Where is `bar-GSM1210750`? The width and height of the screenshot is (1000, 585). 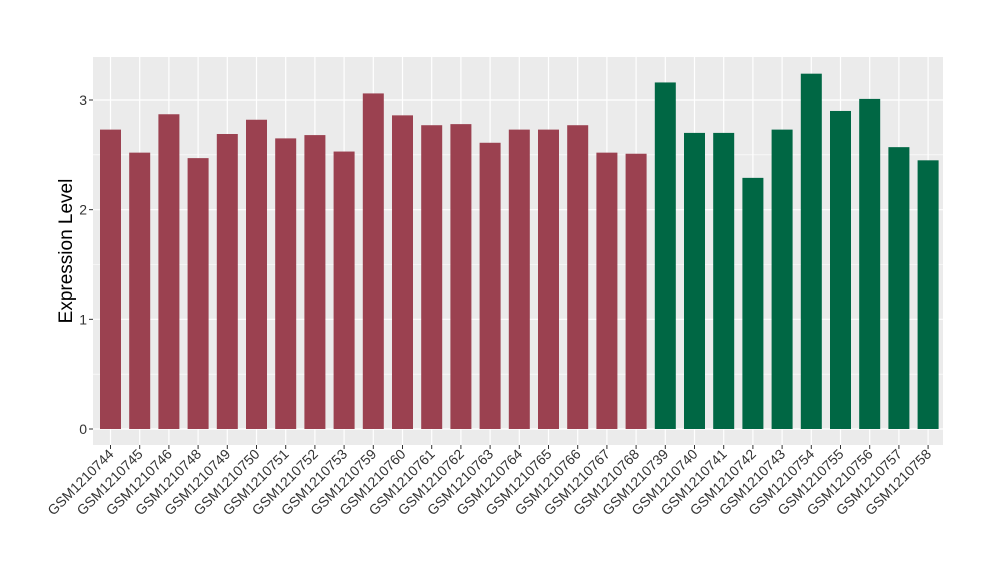
bar-GSM1210750 is located at coordinates (256, 274).